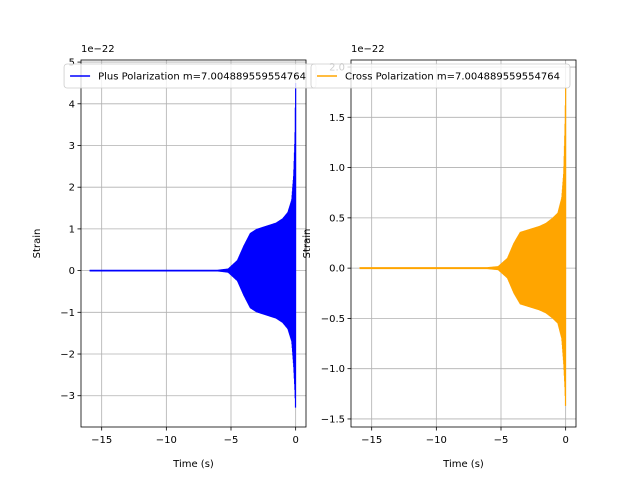 The image size is (640, 480). I want to click on y-tick-label: 0, so click(72, 271).